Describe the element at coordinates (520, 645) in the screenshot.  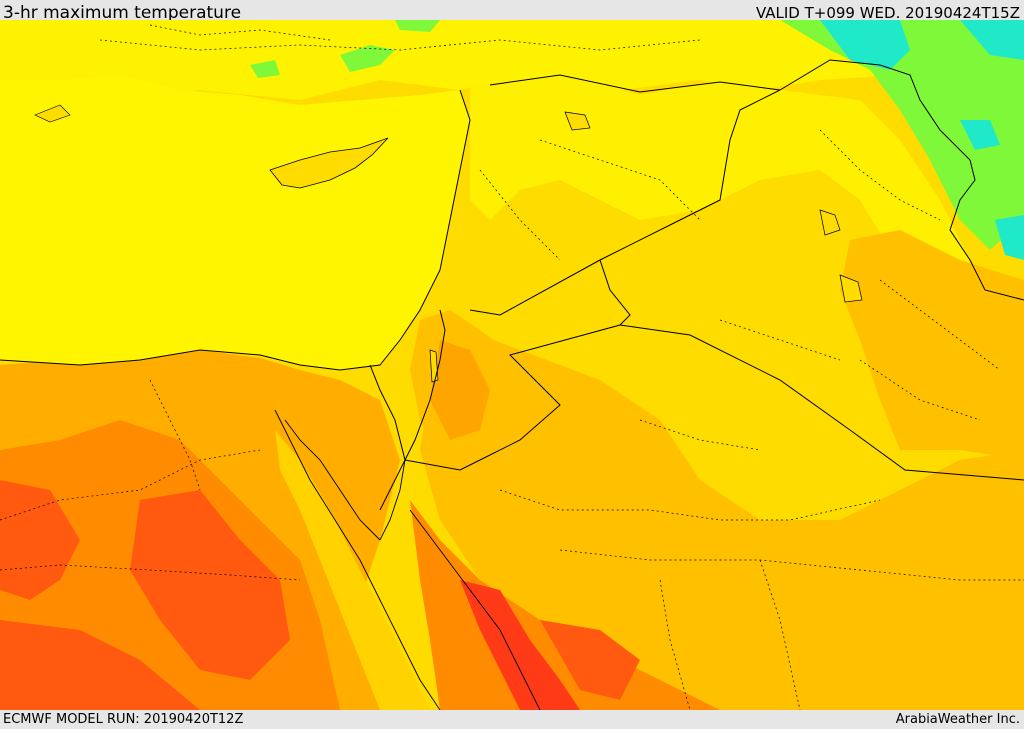
I see `hejaz-deep-red` at that location.